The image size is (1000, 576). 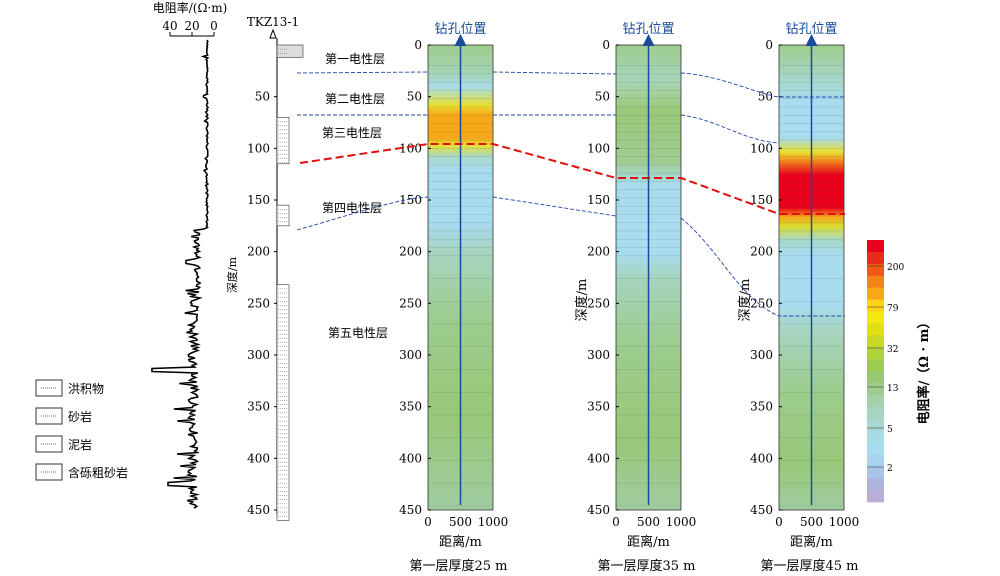 What do you see at coordinates (214, 26) in the screenshot?
I see `log-tick-label: 0` at bounding box center [214, 26].